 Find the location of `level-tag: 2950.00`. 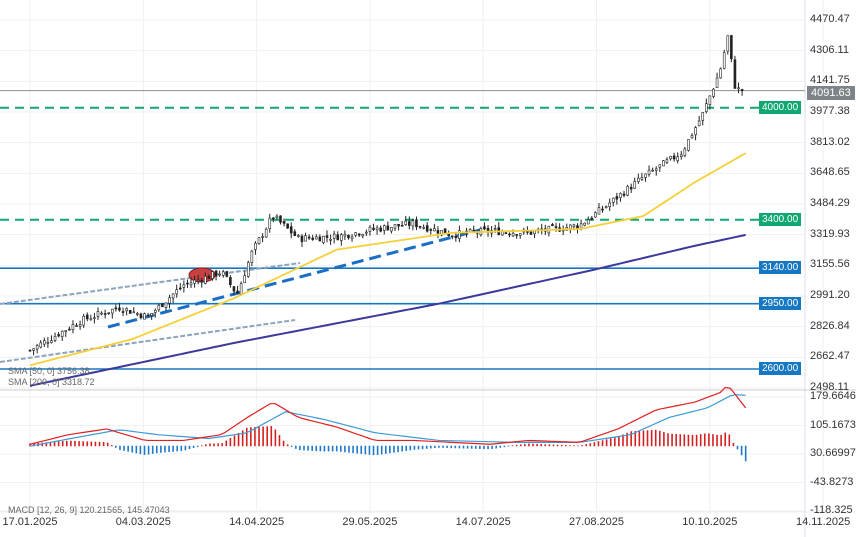

level-tag: 2950.00 is located at coordinates (780, 303).